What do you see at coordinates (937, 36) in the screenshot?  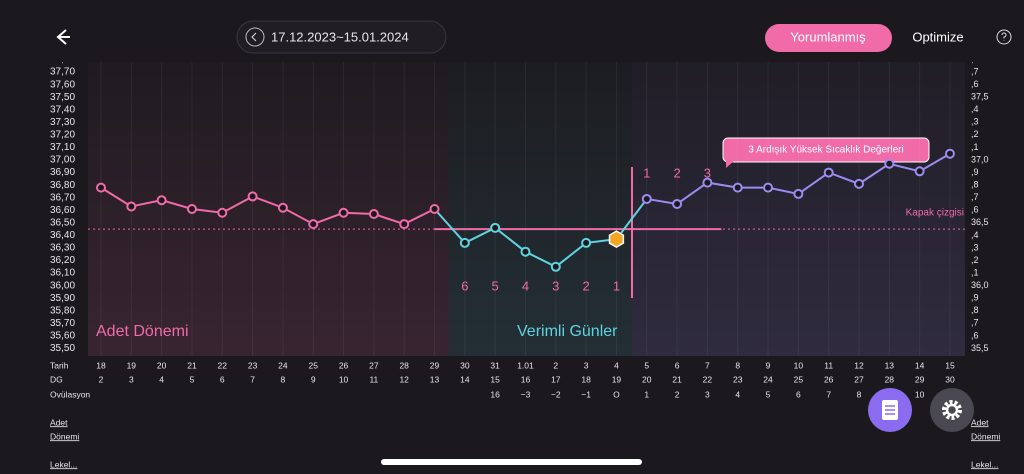 I see `optimize-button: Optimize` at bounding box center [937, 36].